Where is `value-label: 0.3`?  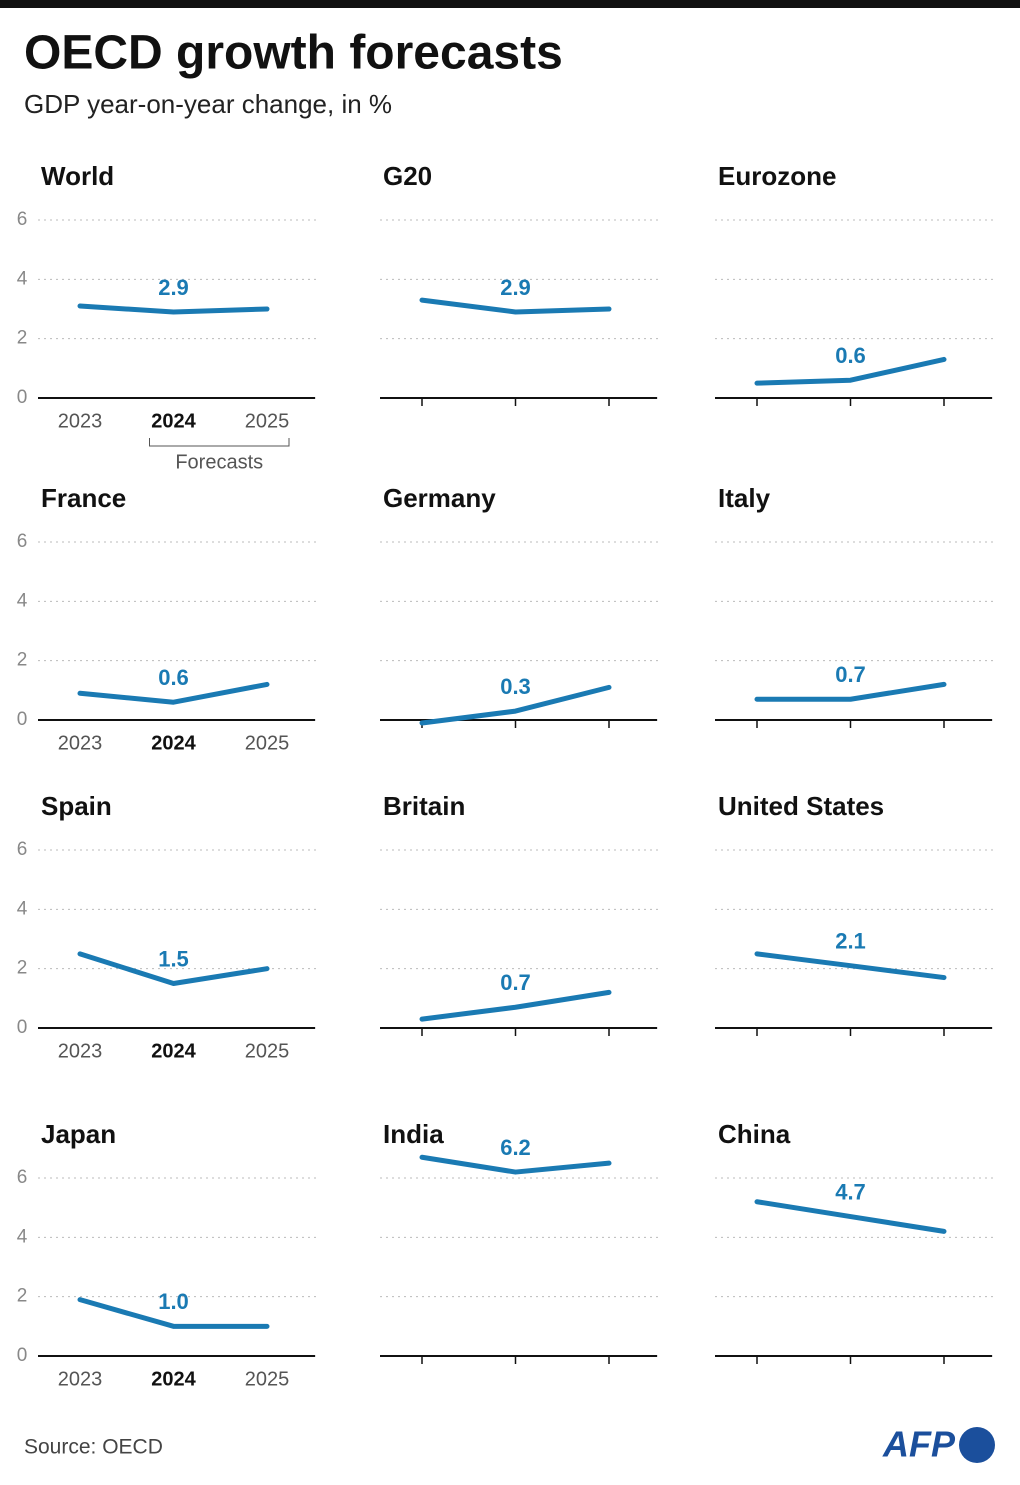 value-label: 0.3 is located at coordinates (515, 686).